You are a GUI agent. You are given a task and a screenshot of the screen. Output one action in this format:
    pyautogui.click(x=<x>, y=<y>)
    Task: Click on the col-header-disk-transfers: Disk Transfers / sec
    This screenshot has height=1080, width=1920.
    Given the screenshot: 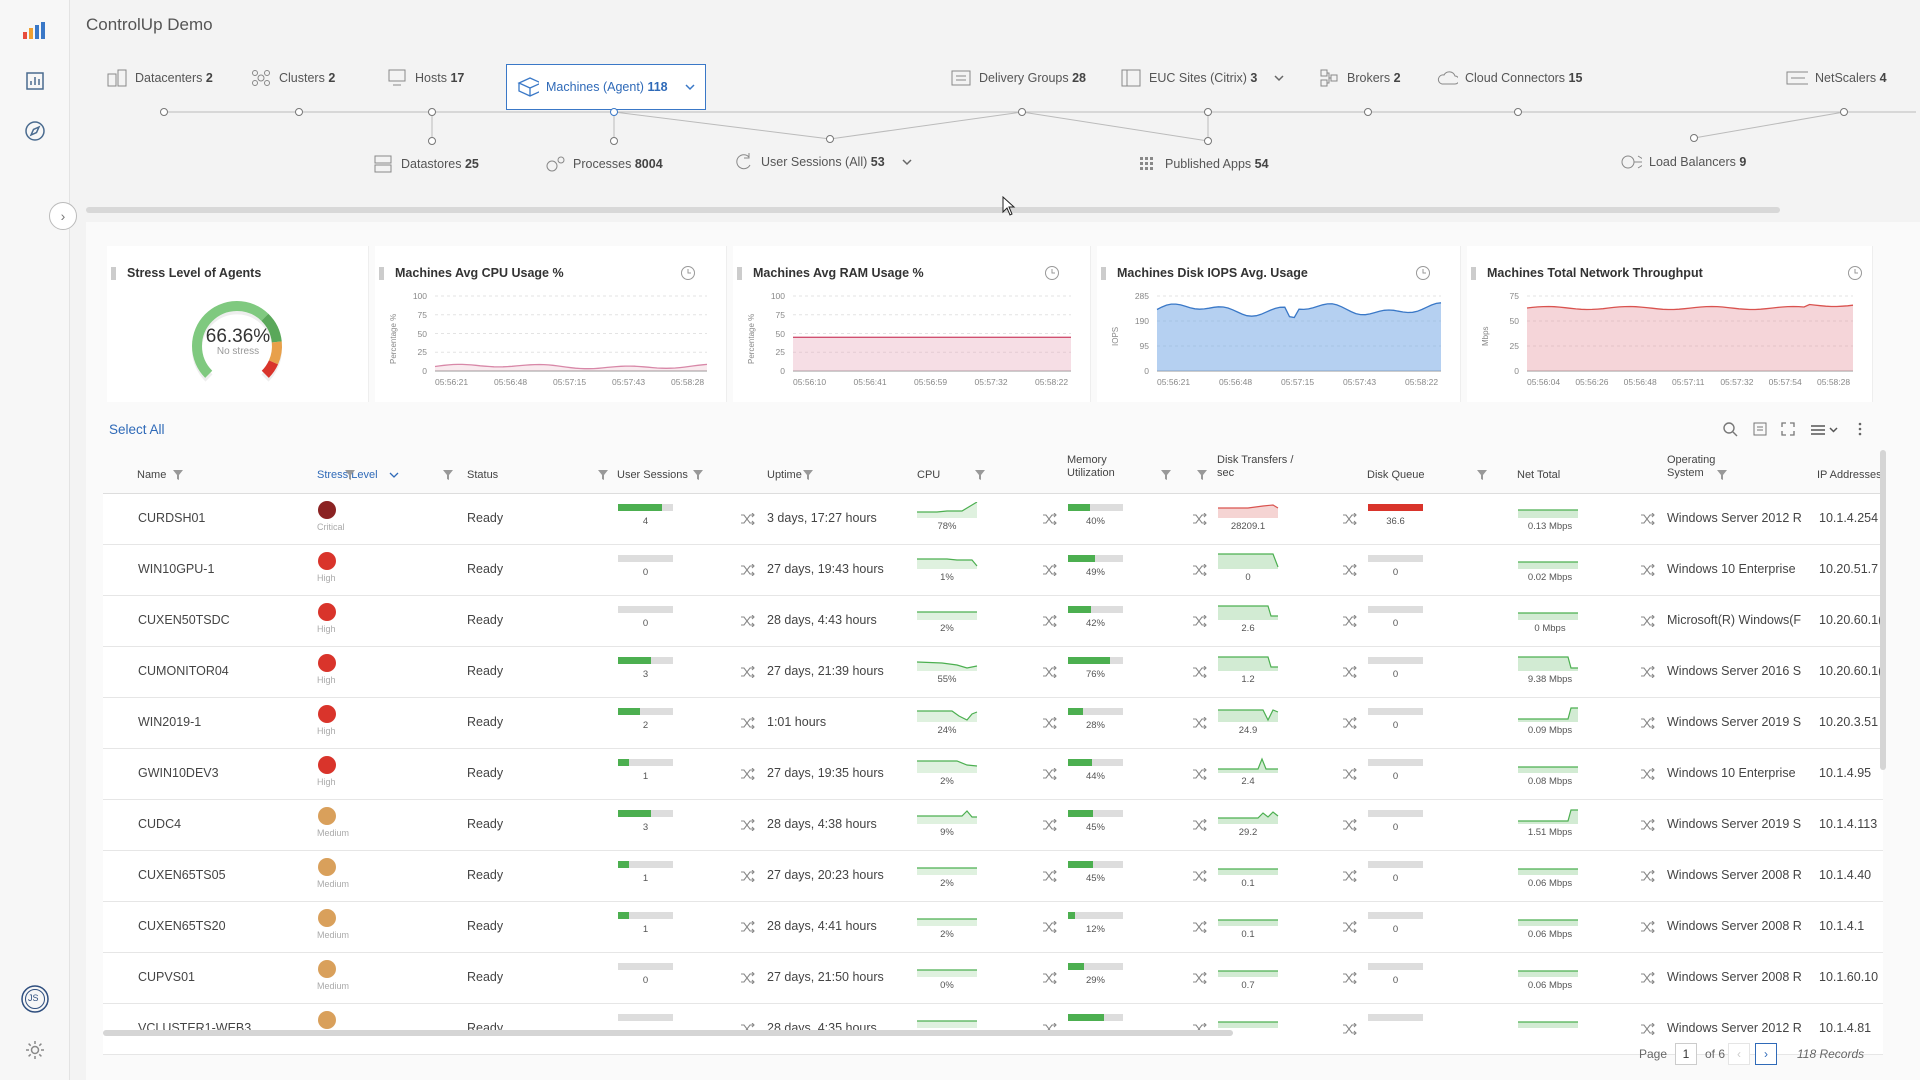 What is the action you would take?
    pyautogui.click(x=1255, y=466)
    